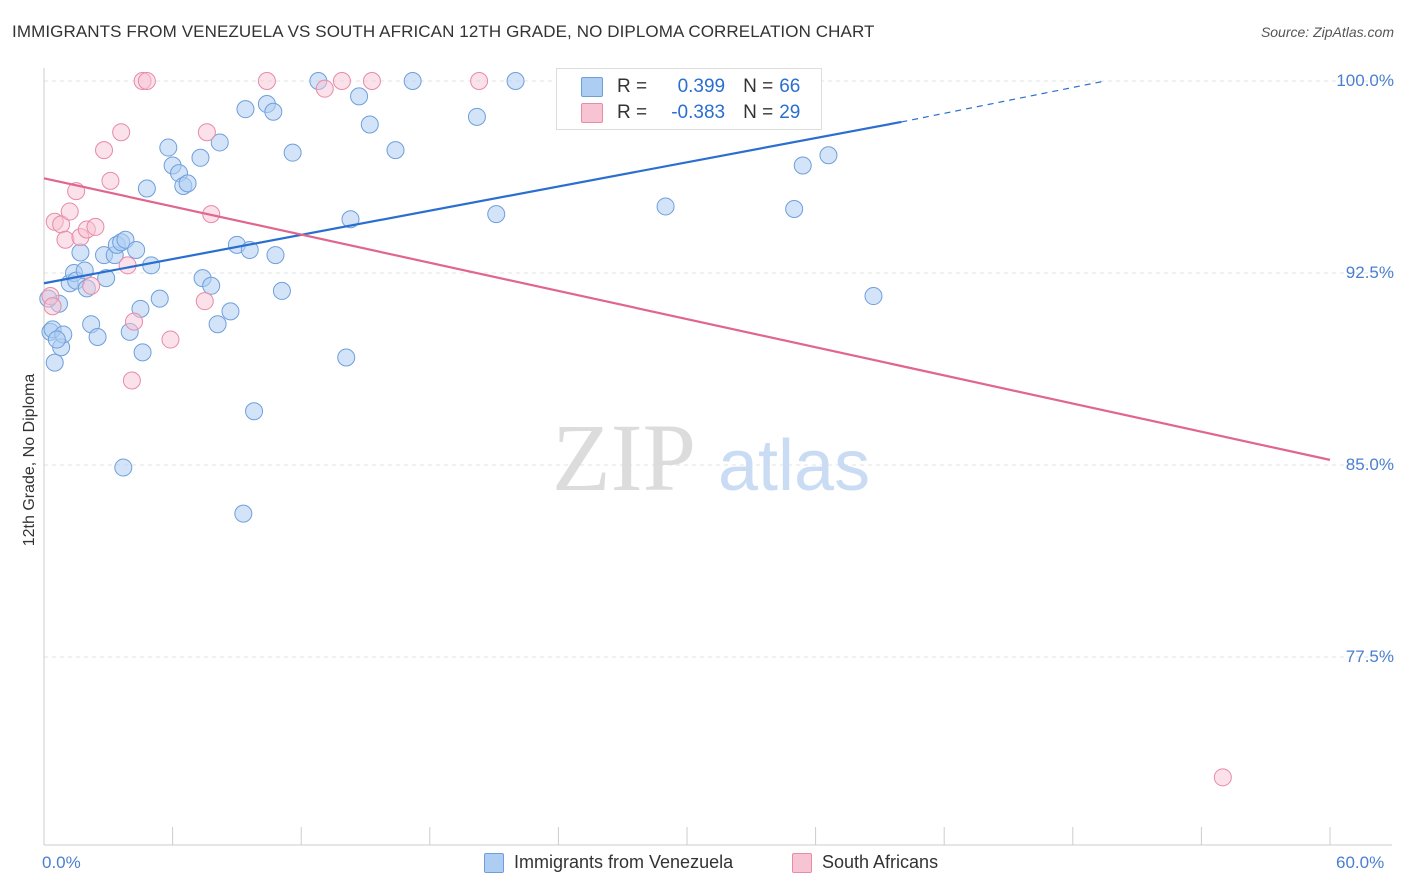 The height and width of the screenshot is (892, 1406). What do you see at coordinates (472, 202) in the screenshot?
I see `trend-line-venezuela` at bounding box center [472, 202].